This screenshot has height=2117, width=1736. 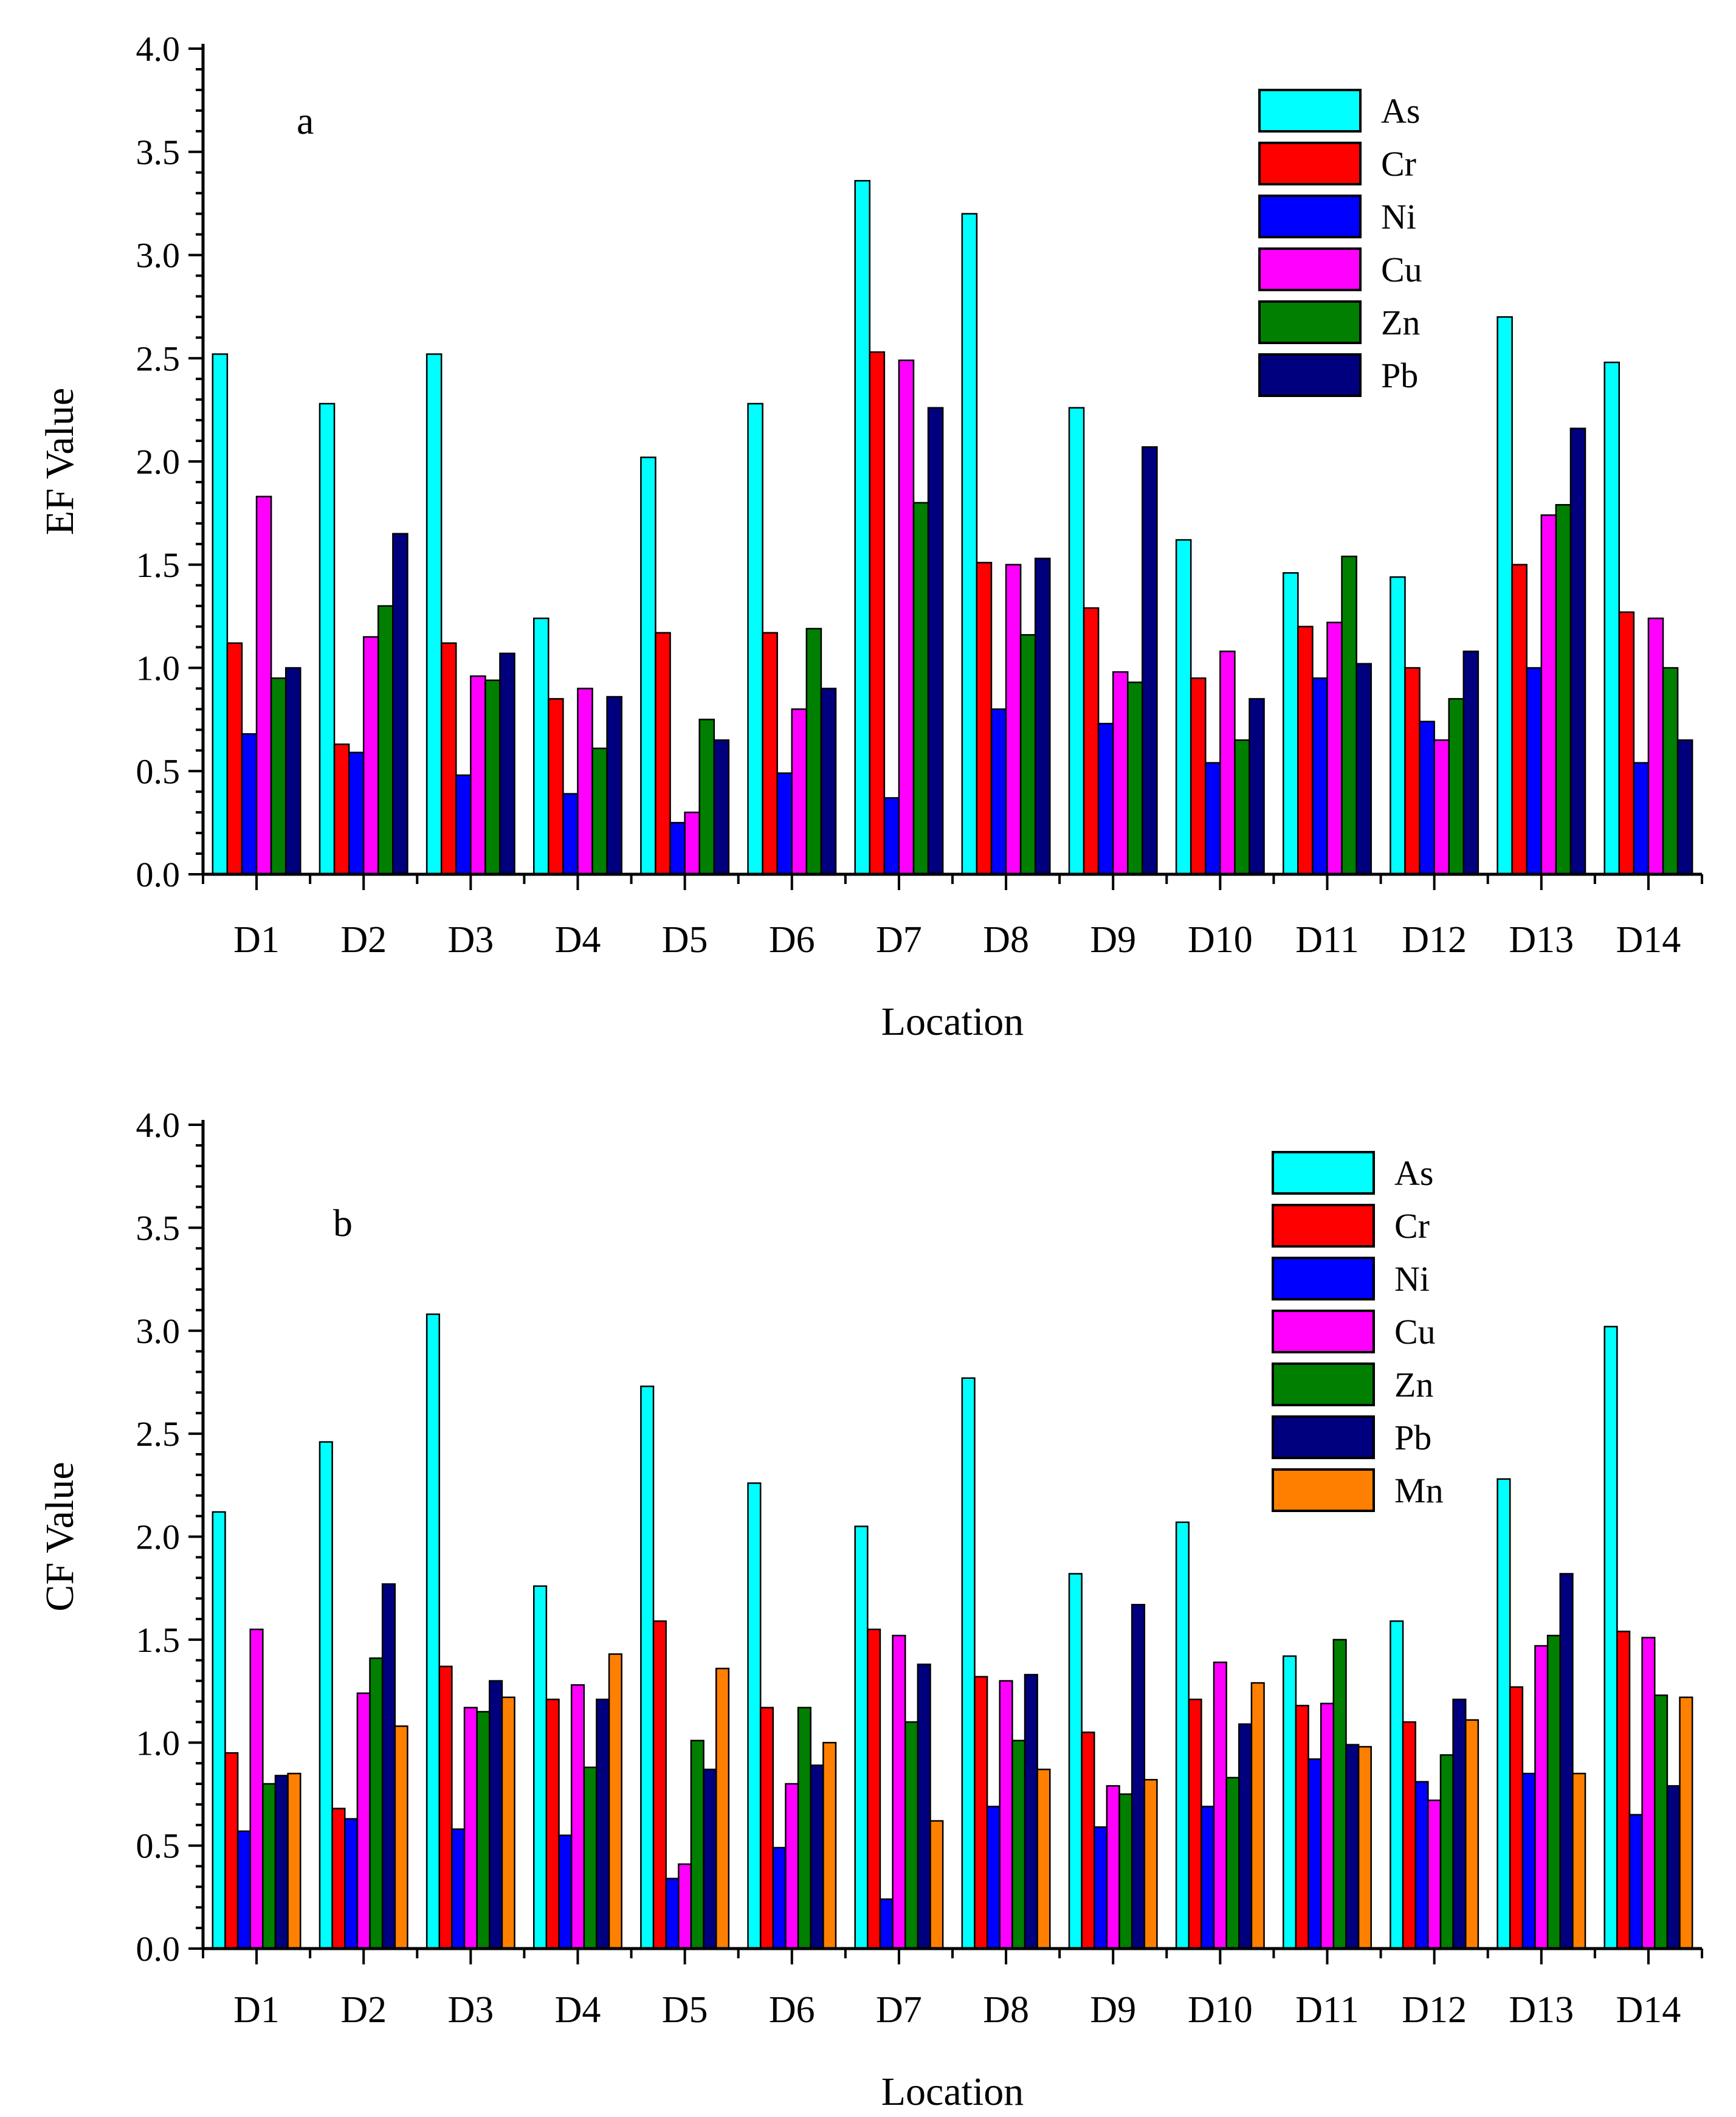 What do you see at coordinates (1648, 940) in the screenshot?
I see `x-category-label: D14` at bounding box center [1648, 940].